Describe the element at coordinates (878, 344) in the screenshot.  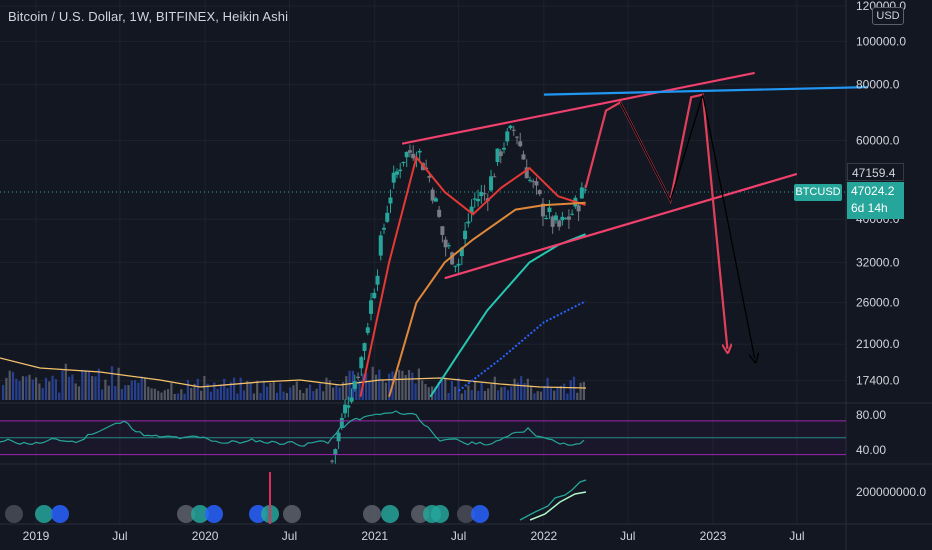
I see `price-tick-label: 21000.0` at that location.